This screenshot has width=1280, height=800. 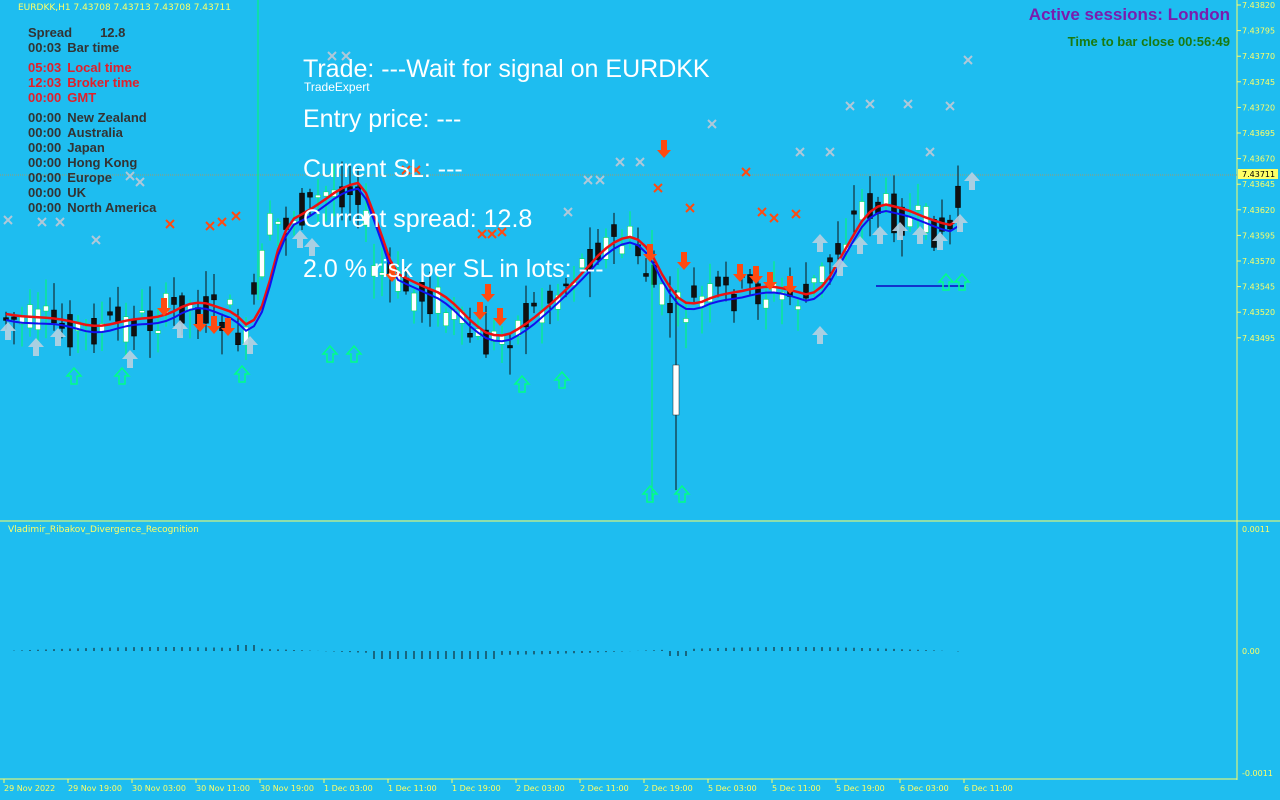 I want to click on price-label: 7.43570, so click(x=1258, y=261).